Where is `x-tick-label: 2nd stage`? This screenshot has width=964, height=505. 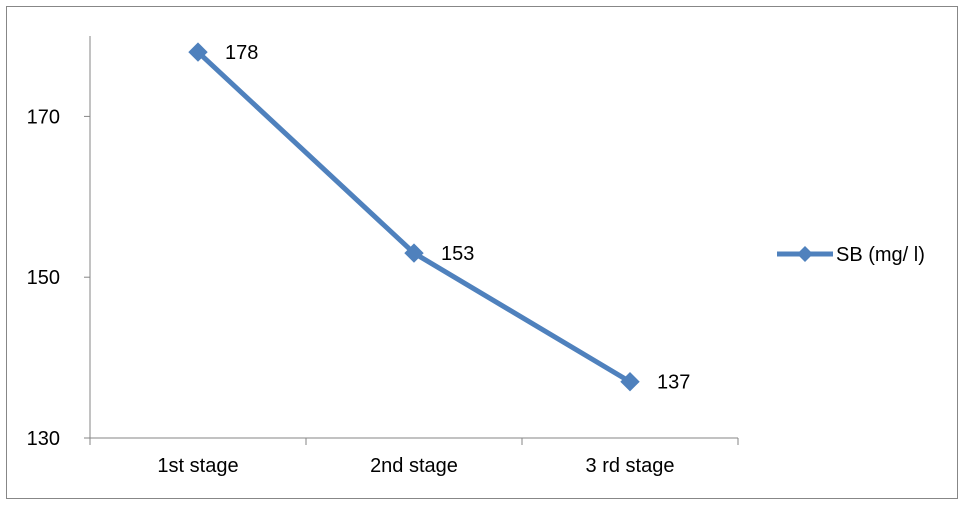 x-tick-label: 2nd stage is located at coordinates (414, 466).